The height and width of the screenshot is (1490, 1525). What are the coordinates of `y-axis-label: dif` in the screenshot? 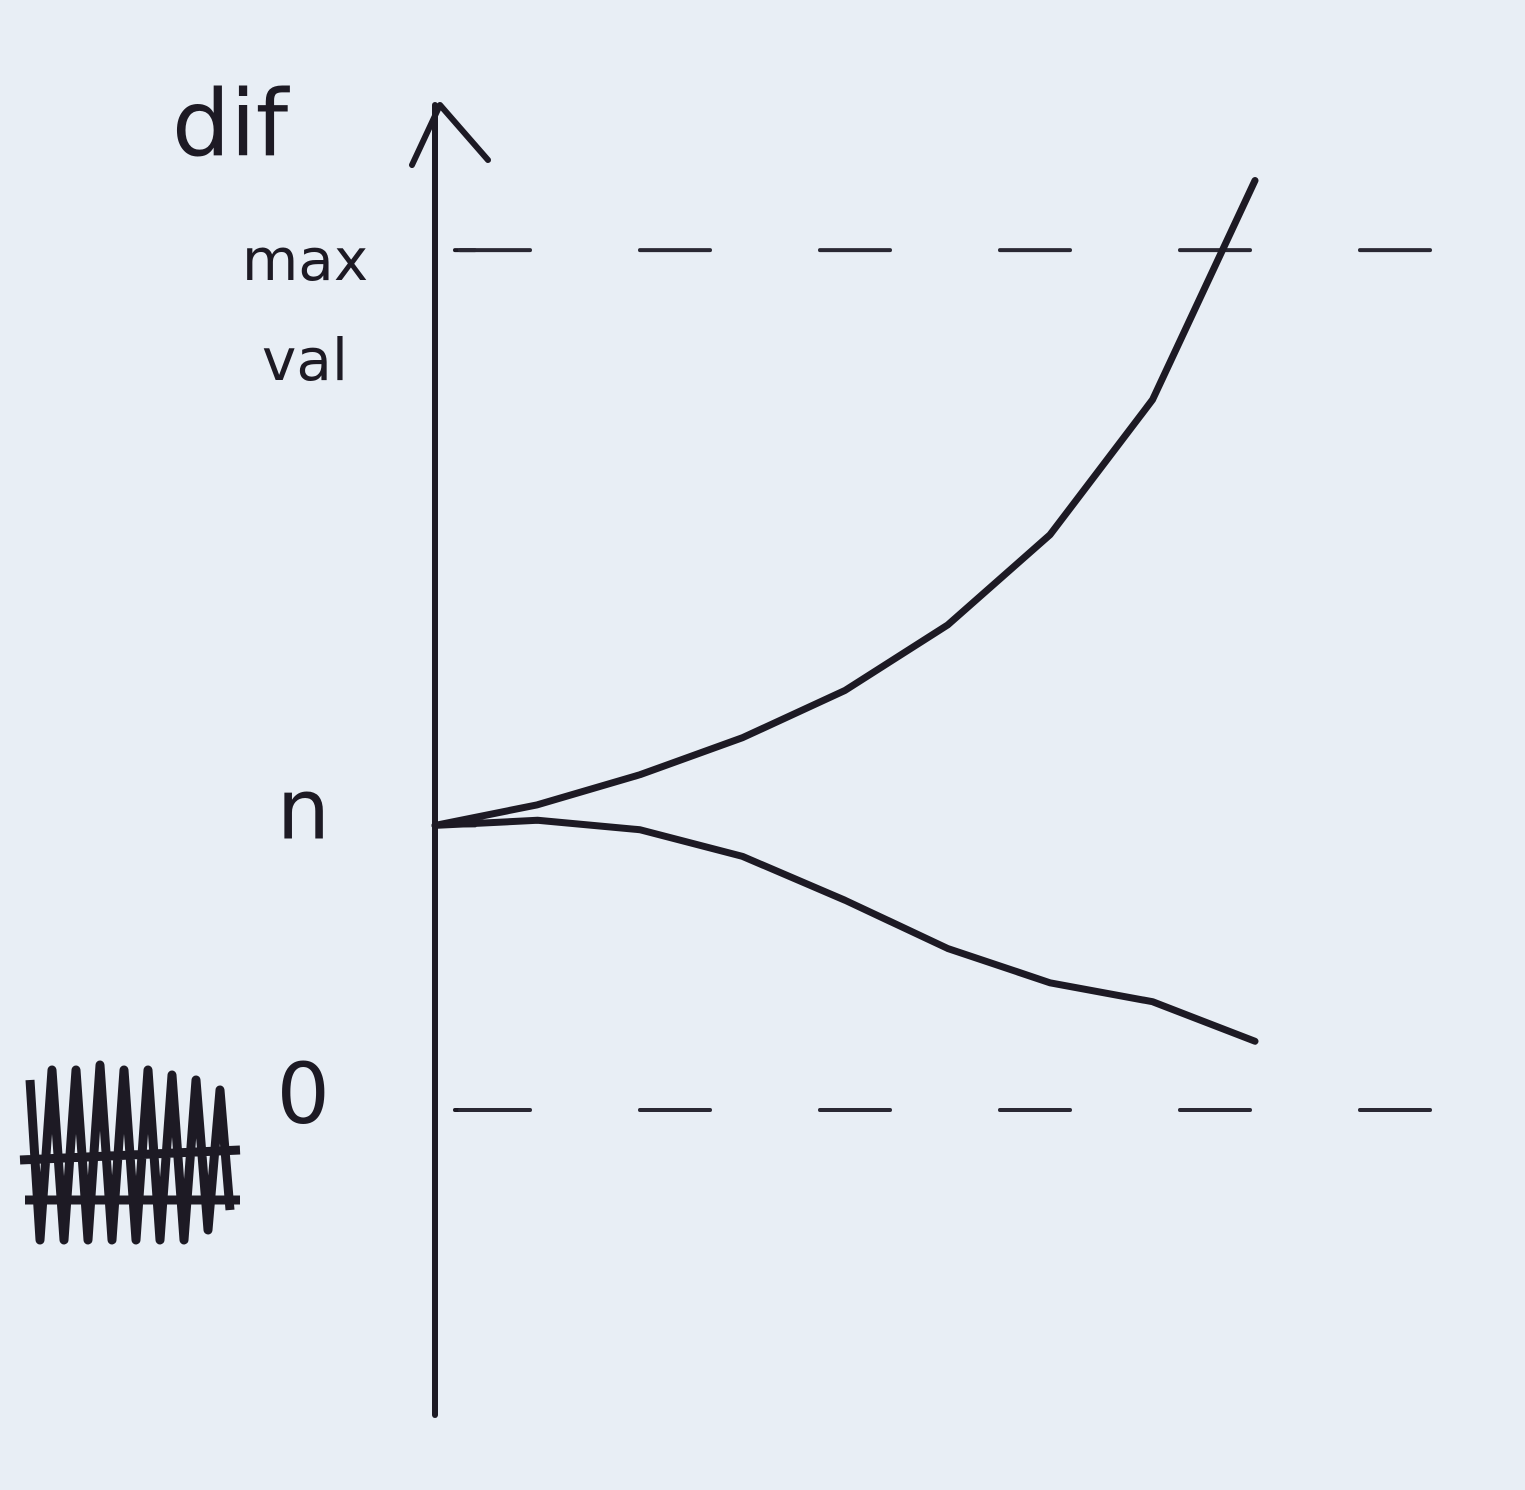 It's located at (231, 123).